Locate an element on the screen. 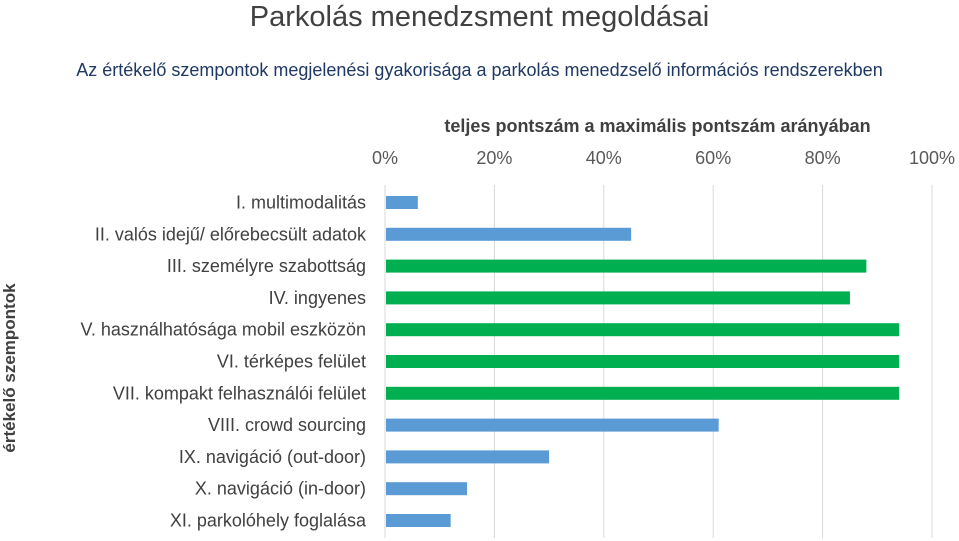  category-label: IV. ingyenes is located at coordinates (317, 298).